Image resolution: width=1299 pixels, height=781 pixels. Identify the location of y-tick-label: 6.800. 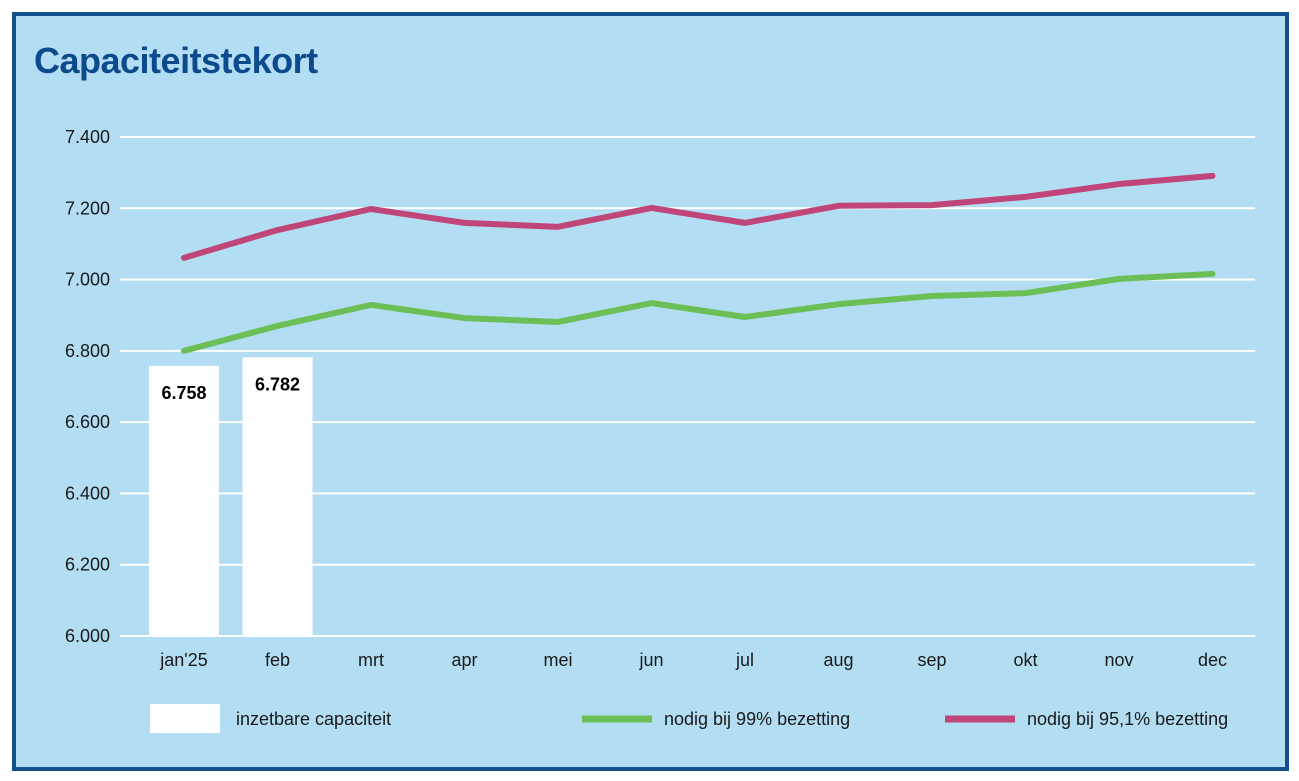
(87, 351).